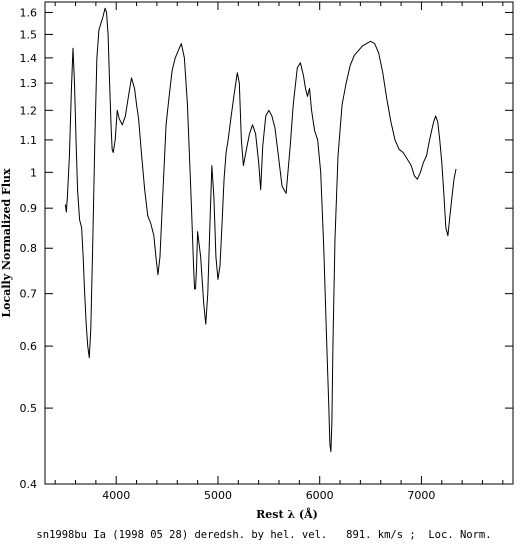 This screenshot has height=544, width=529. Describe the element at coordinates (29, 83) in the screenshot. I see `y-tick-label: 1.3` at that location.